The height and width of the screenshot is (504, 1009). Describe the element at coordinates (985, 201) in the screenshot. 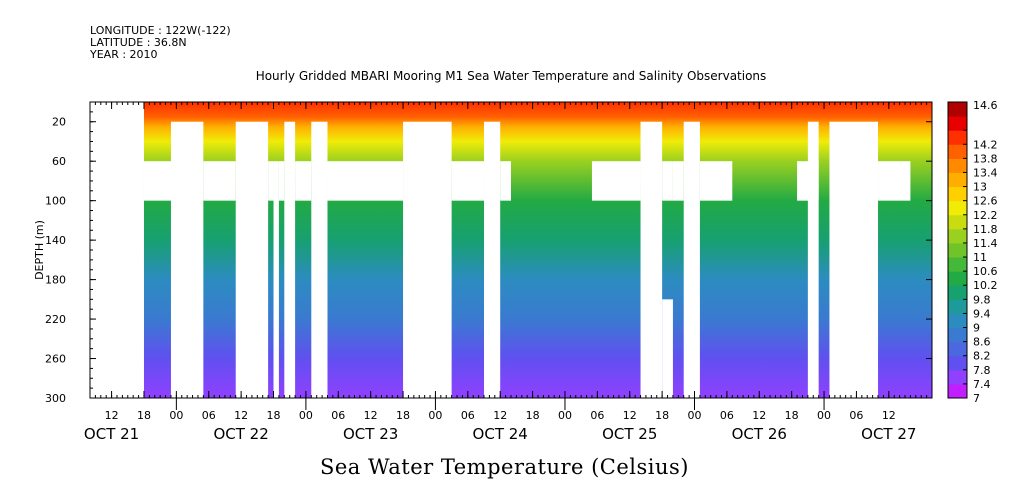

I see `colorbar-label: 12.6` at that location.